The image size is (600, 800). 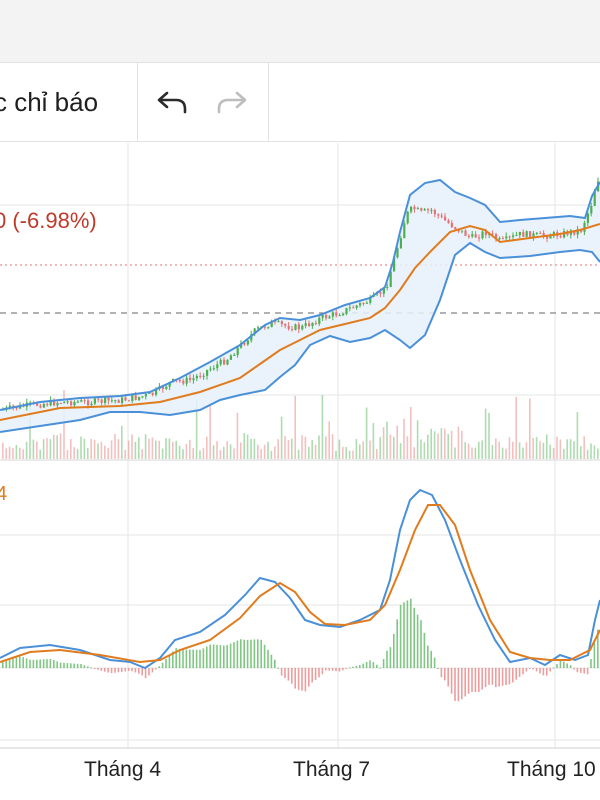 I want to click on redo-button, so click(x=231, y=103).